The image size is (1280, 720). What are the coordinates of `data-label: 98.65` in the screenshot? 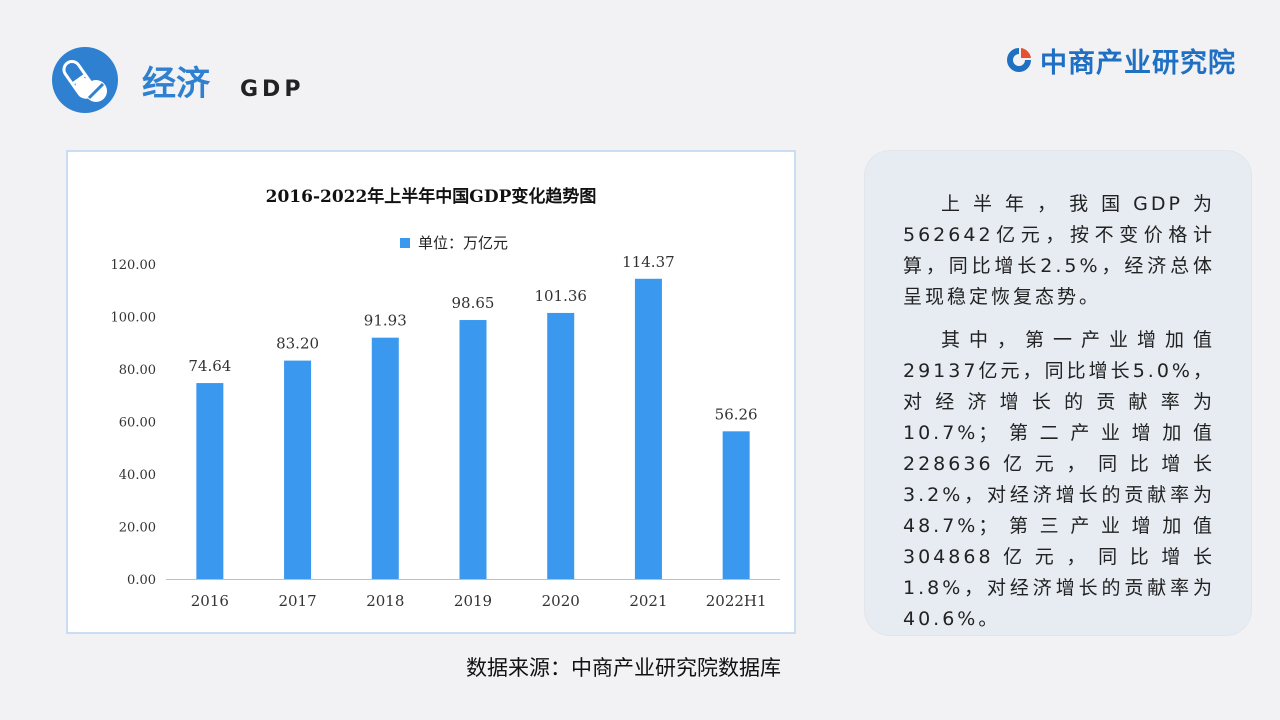 It's located at (473, 303).